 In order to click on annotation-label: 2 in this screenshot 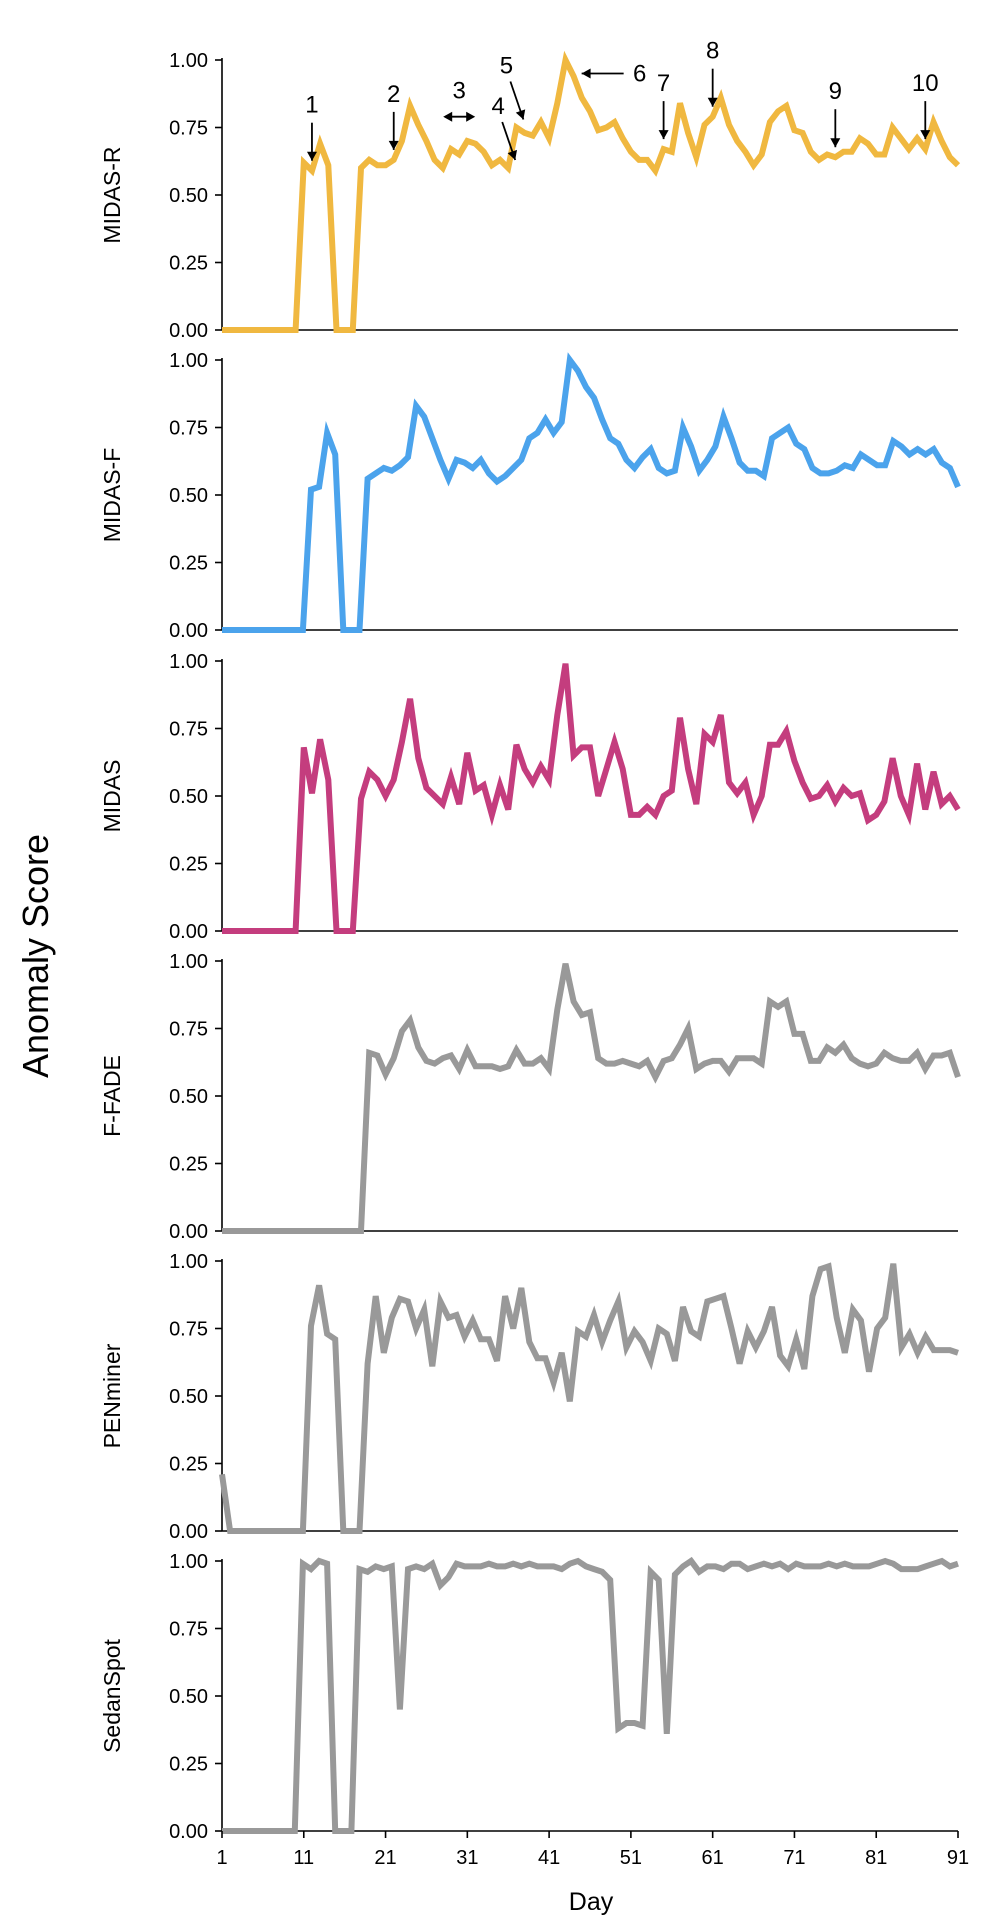, I will do `click(393, 94)`.